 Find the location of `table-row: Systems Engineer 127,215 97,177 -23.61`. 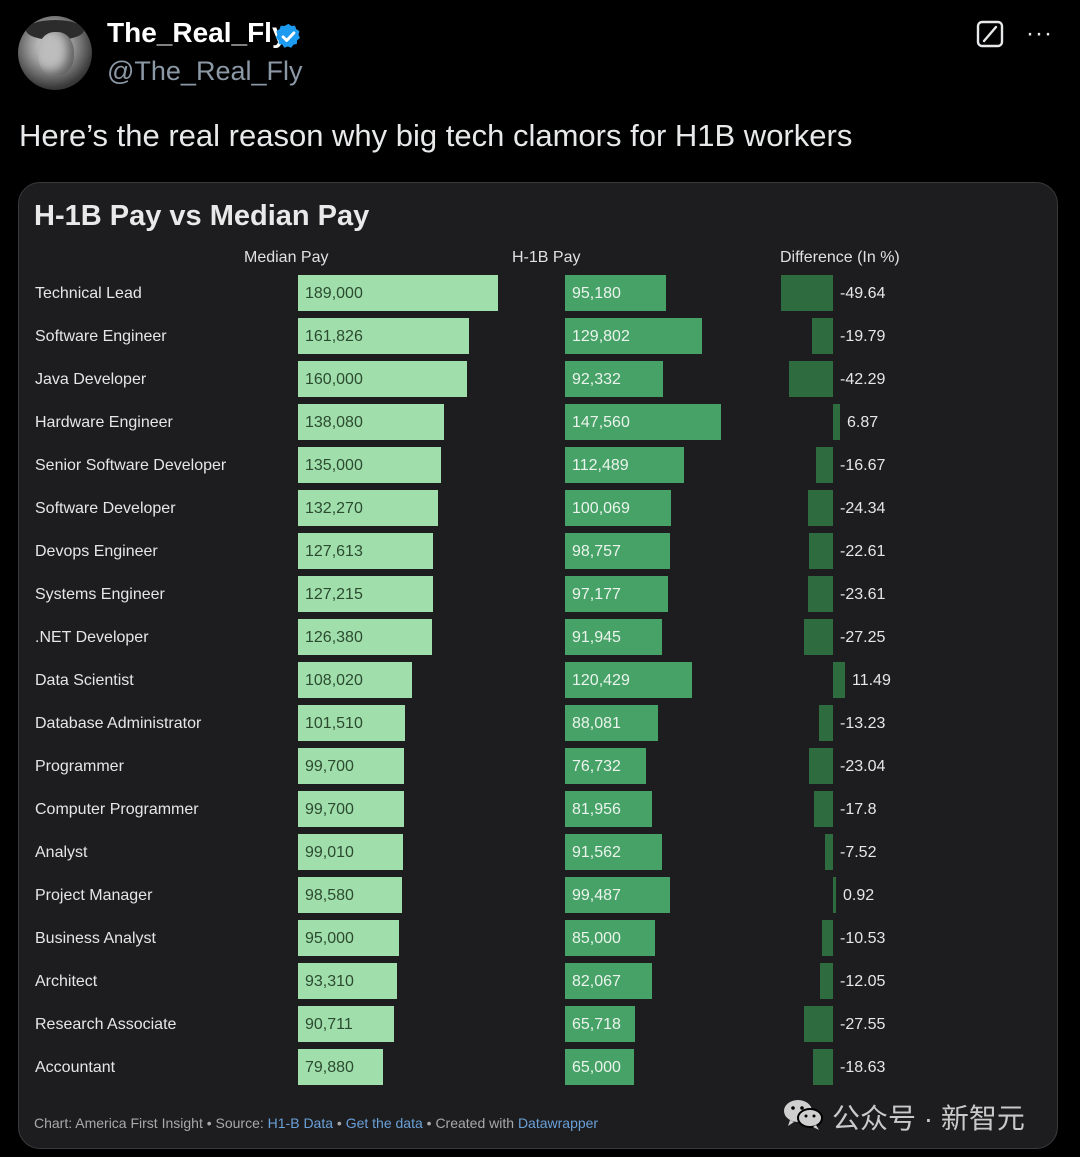

table-row: Systems Engineer 127,215 97,177 -23.61 is located at coordinates (538, 596).